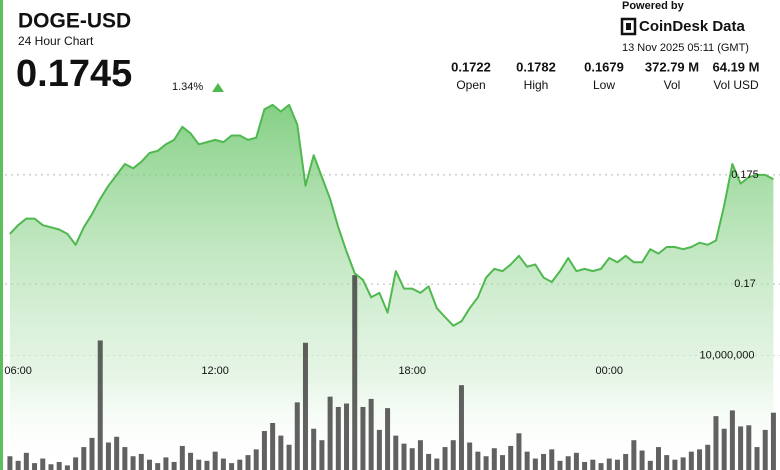 This screenshot has width=780, height=470. I want to click on x-tick-label: 12:00, so click(215, 371).